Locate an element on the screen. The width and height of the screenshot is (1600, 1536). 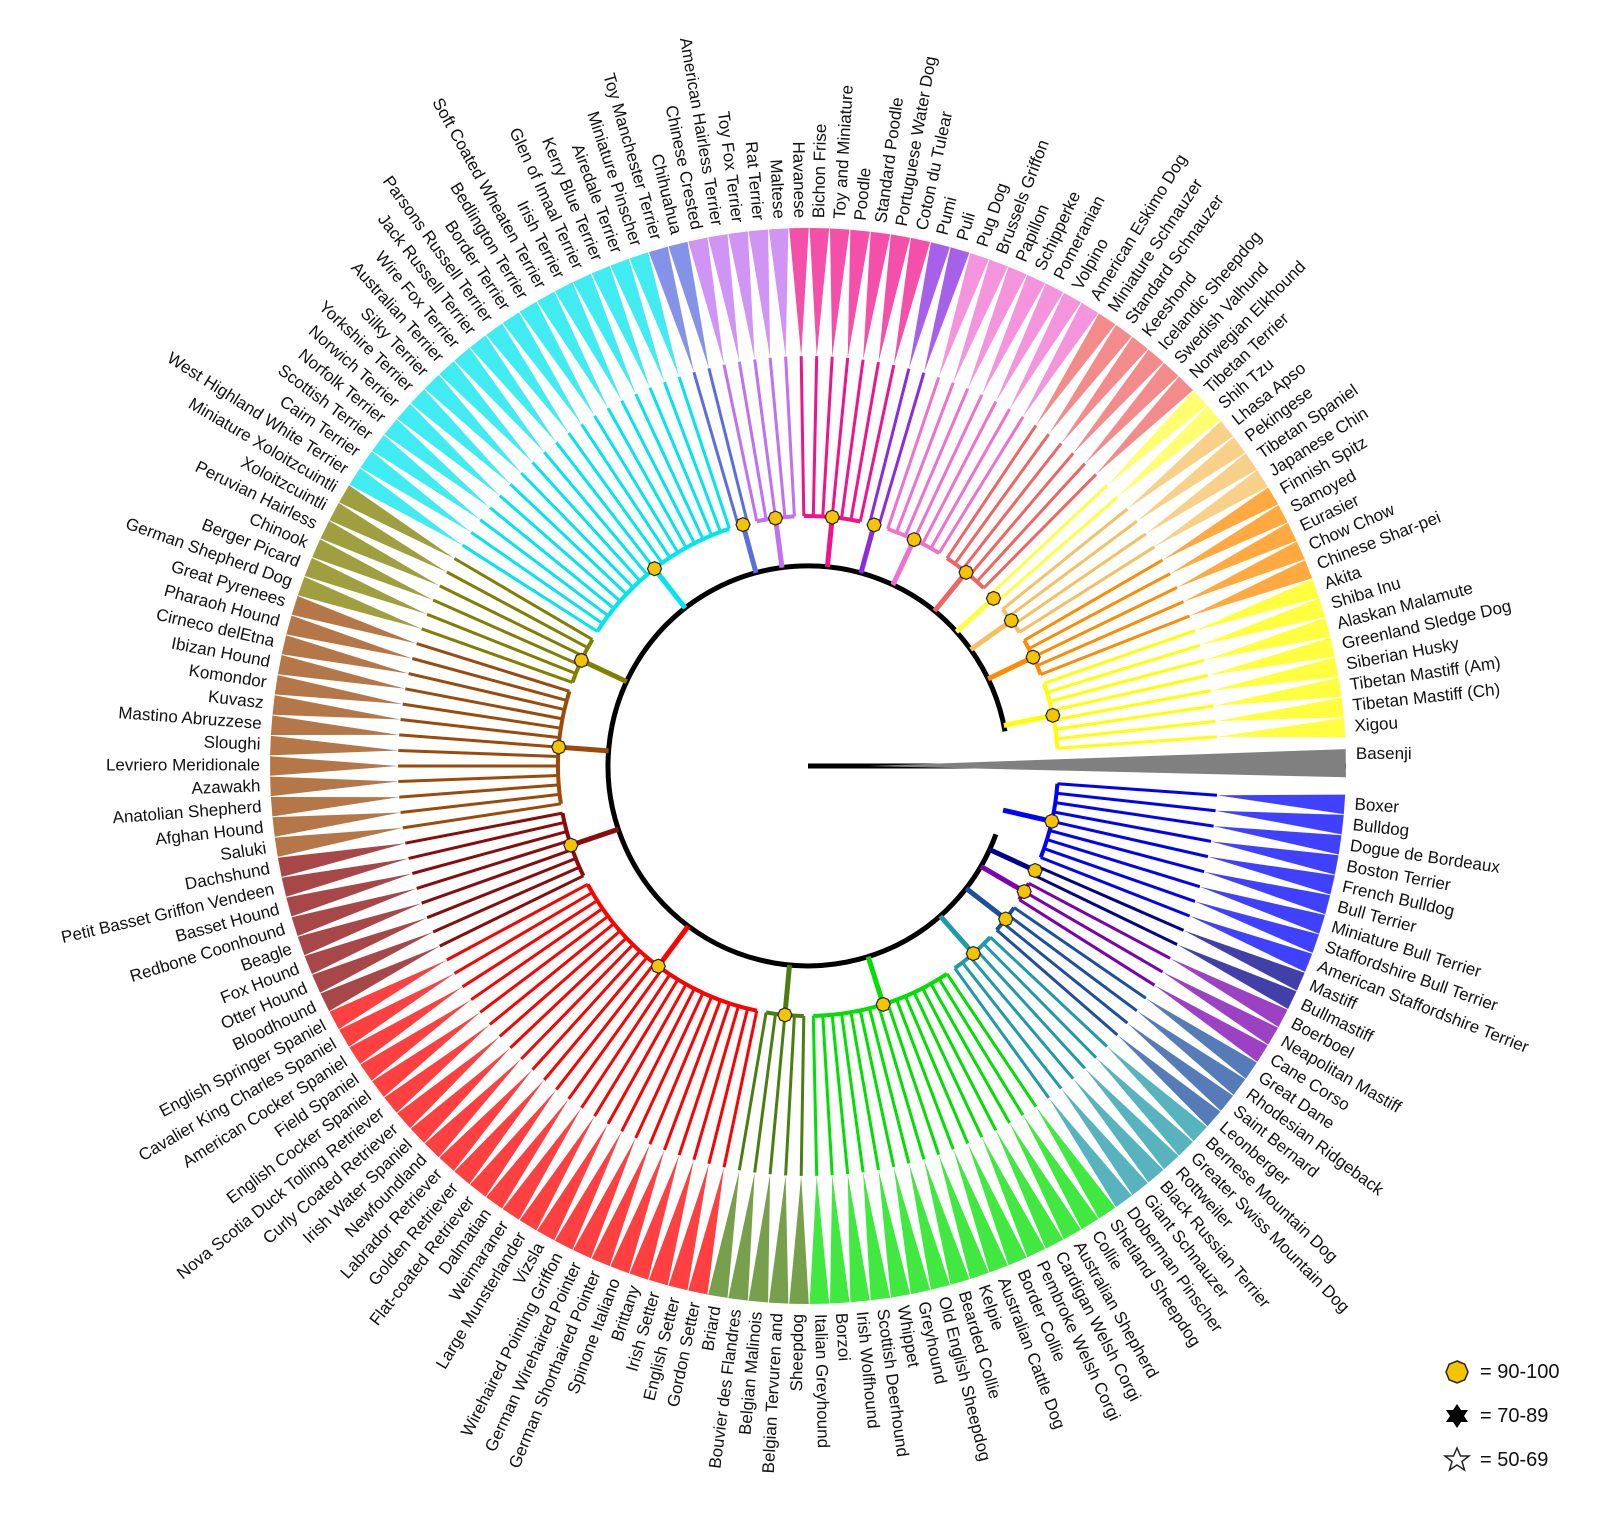
breed-label: Borzoi is located at coordinates (843, 1336).